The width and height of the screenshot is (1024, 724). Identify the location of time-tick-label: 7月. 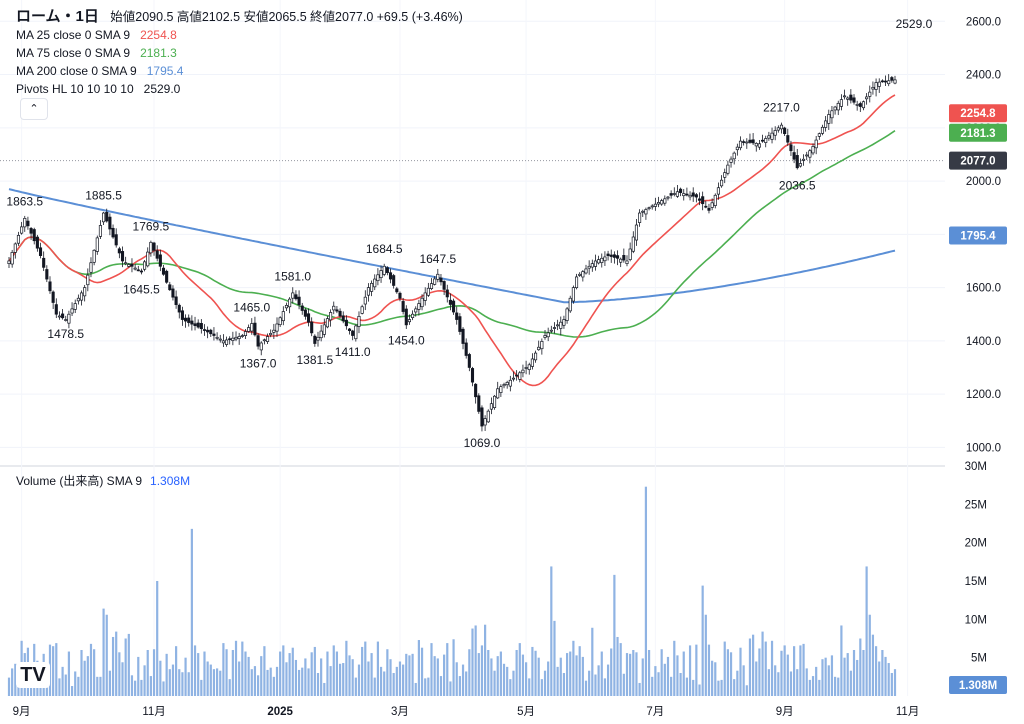
(655, 712).